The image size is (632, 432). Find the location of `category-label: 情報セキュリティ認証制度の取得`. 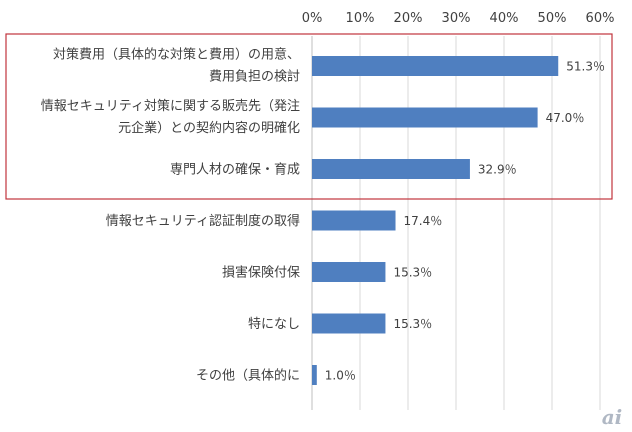

category-label: 情報セキュリティ認証制度の取得 is located at coordinates (203, 221).